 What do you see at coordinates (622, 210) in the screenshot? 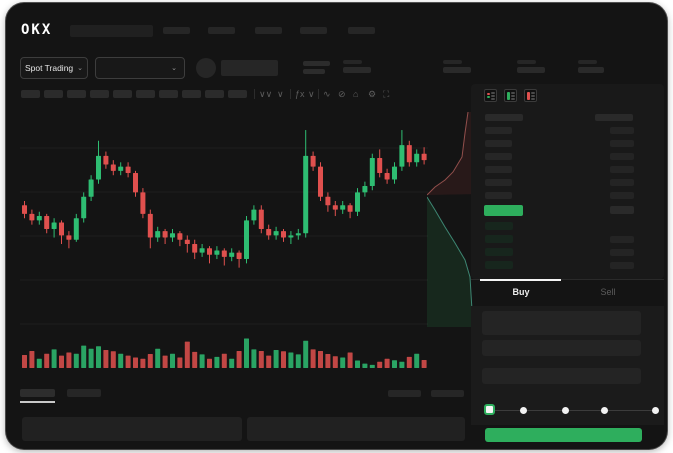
I see `orderbook-cell-skeleton` at bounding box center [622, 210].